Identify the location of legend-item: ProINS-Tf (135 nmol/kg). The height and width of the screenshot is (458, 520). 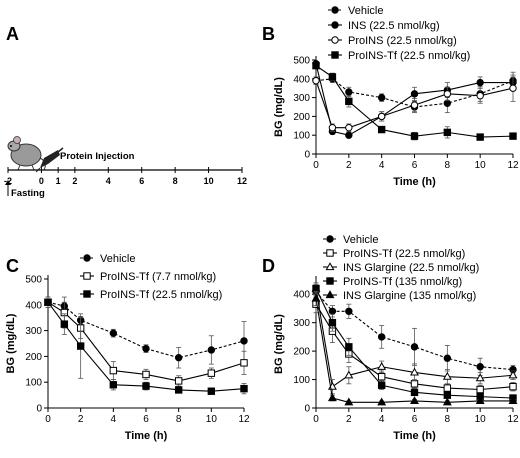
(392, 282).